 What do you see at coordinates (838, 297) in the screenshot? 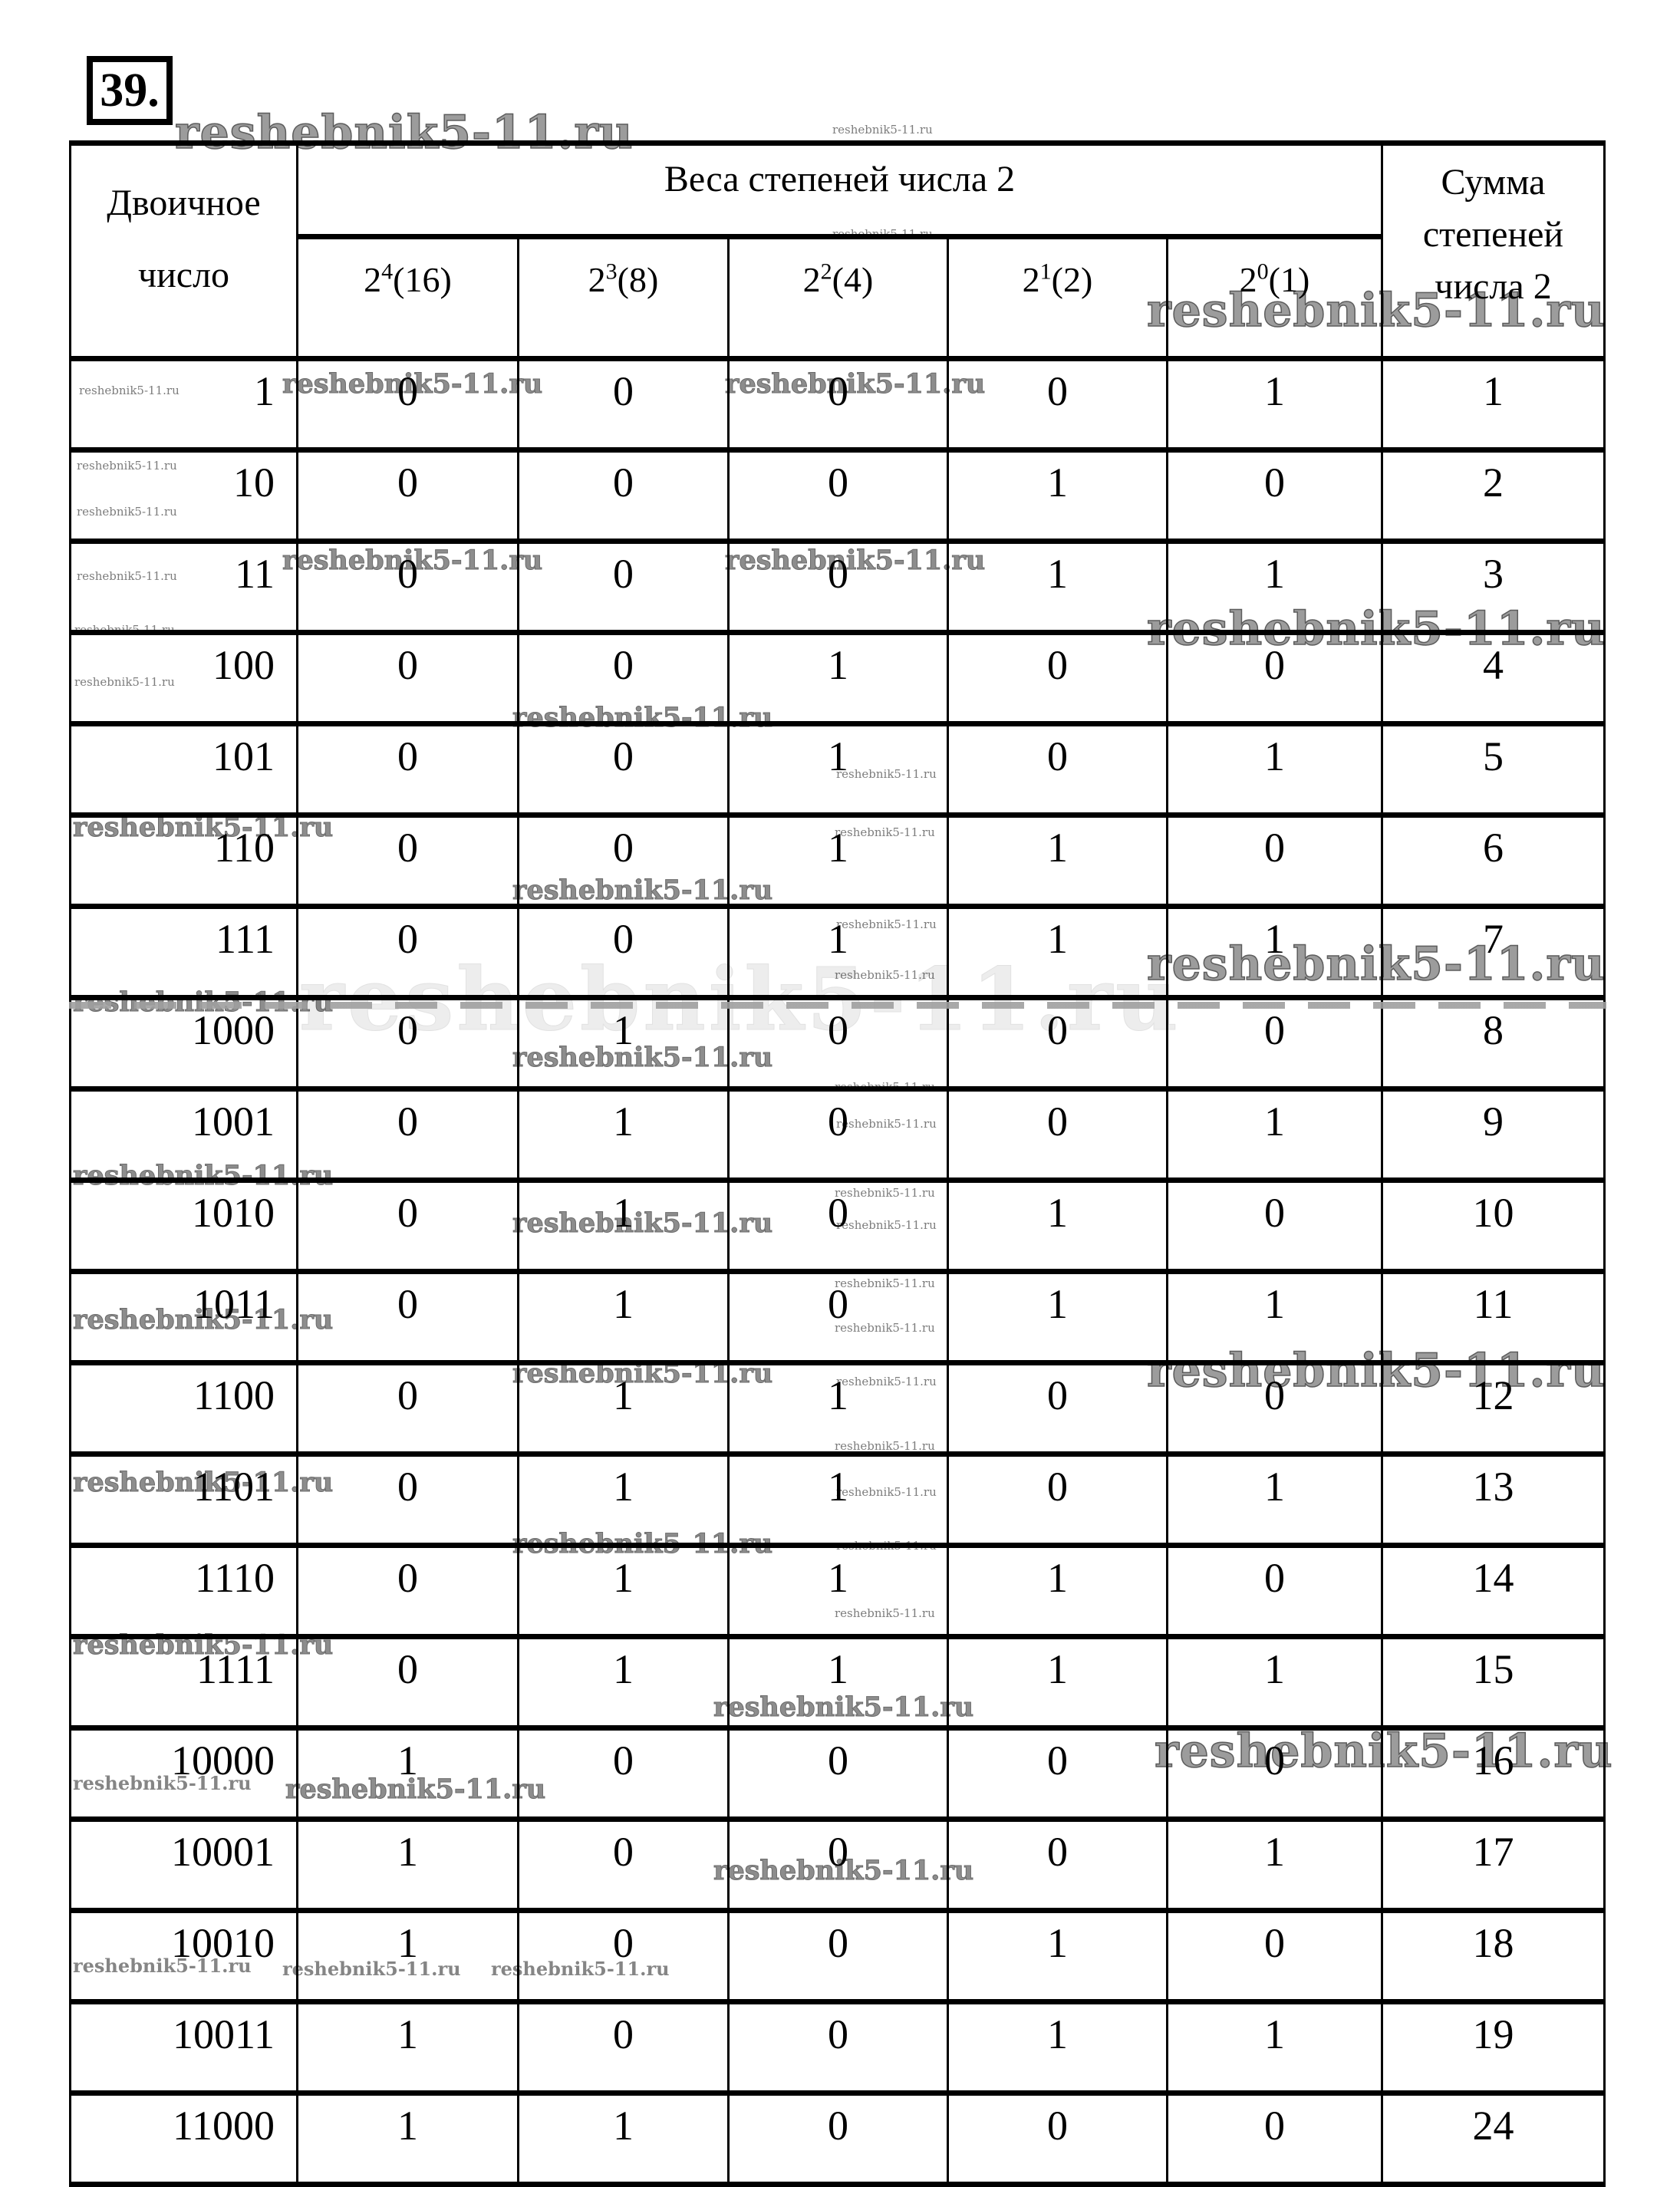
I see `header-row-weights: 24(16) 23(8) 22(4) 21(2) 20(1)` at bounding box center [838, 297].